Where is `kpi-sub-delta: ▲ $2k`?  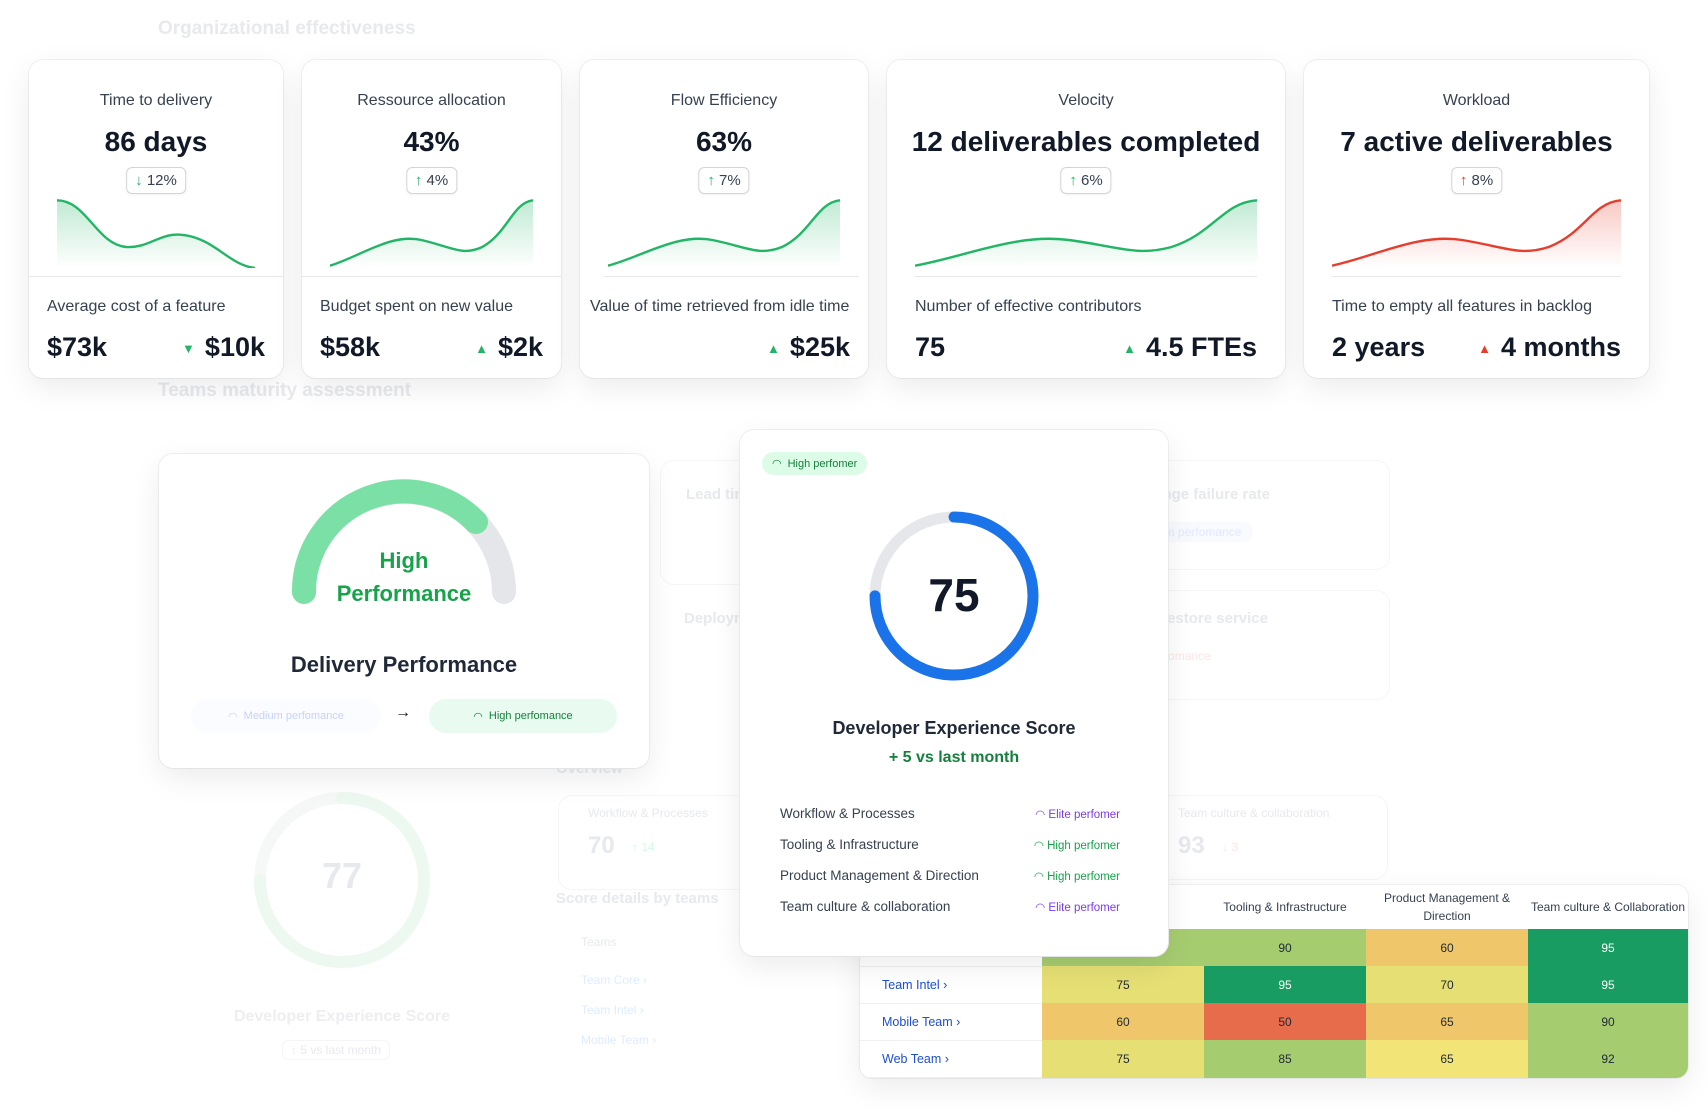 kpi-sub-delta: ▲ $2k is located at coordinates (509, 347).